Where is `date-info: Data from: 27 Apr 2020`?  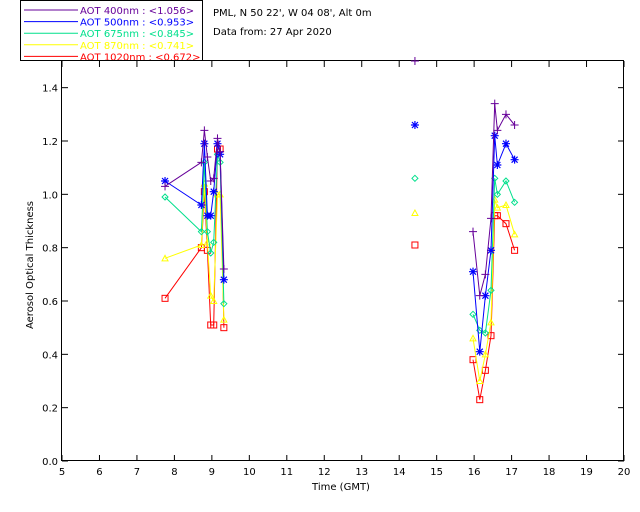
date-info: Data from: 27 Apr 2020 is located at coordinates (272, 32).